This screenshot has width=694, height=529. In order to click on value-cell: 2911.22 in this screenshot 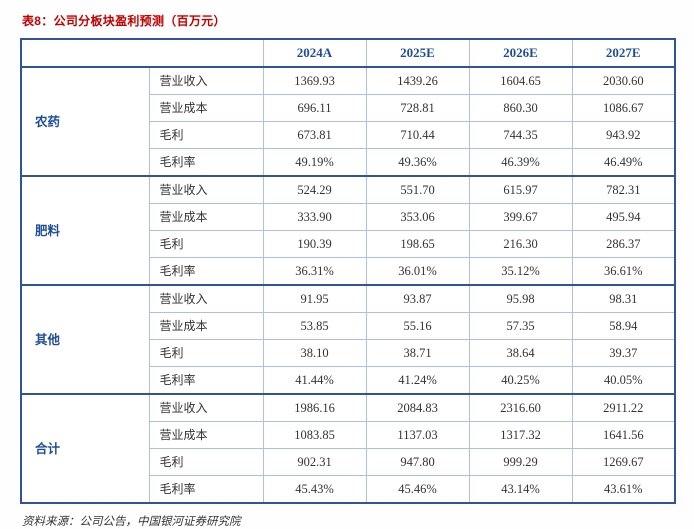, I will do `click(623, 407)`.